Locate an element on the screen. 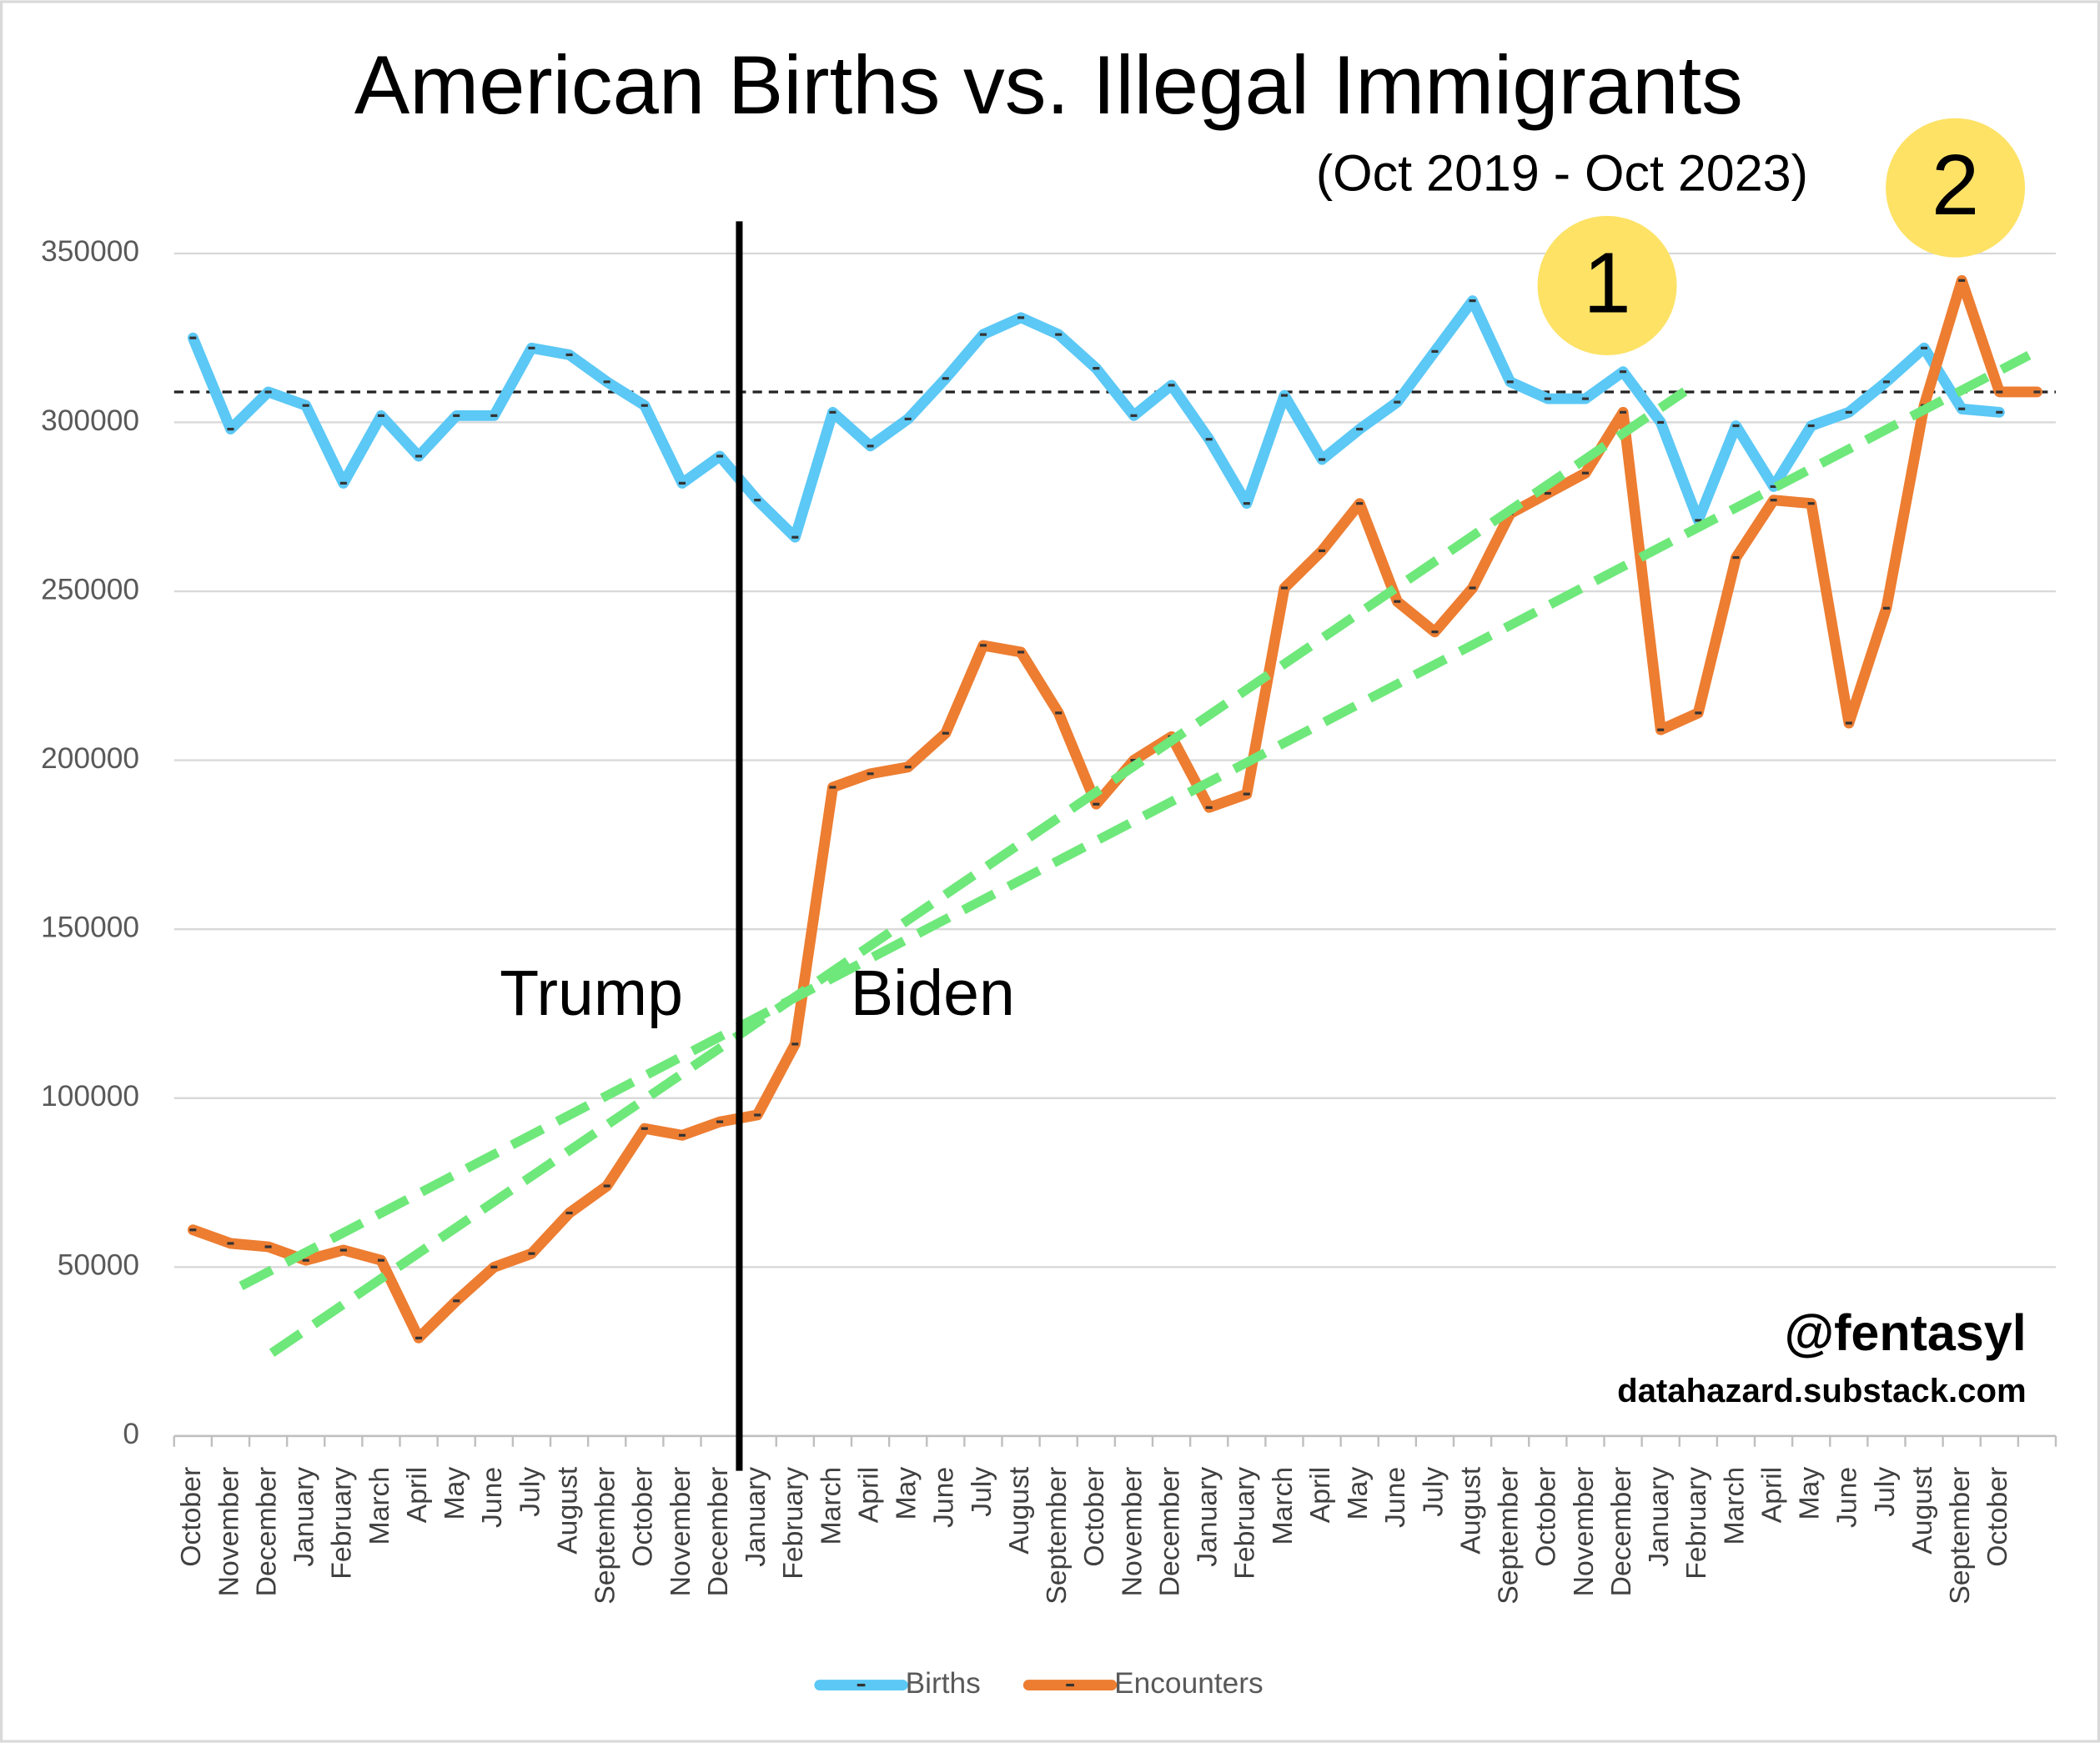 This screenshot has width=2100, height=1743. y-tick-label: 50000 is located at coordinates (99, 1265).